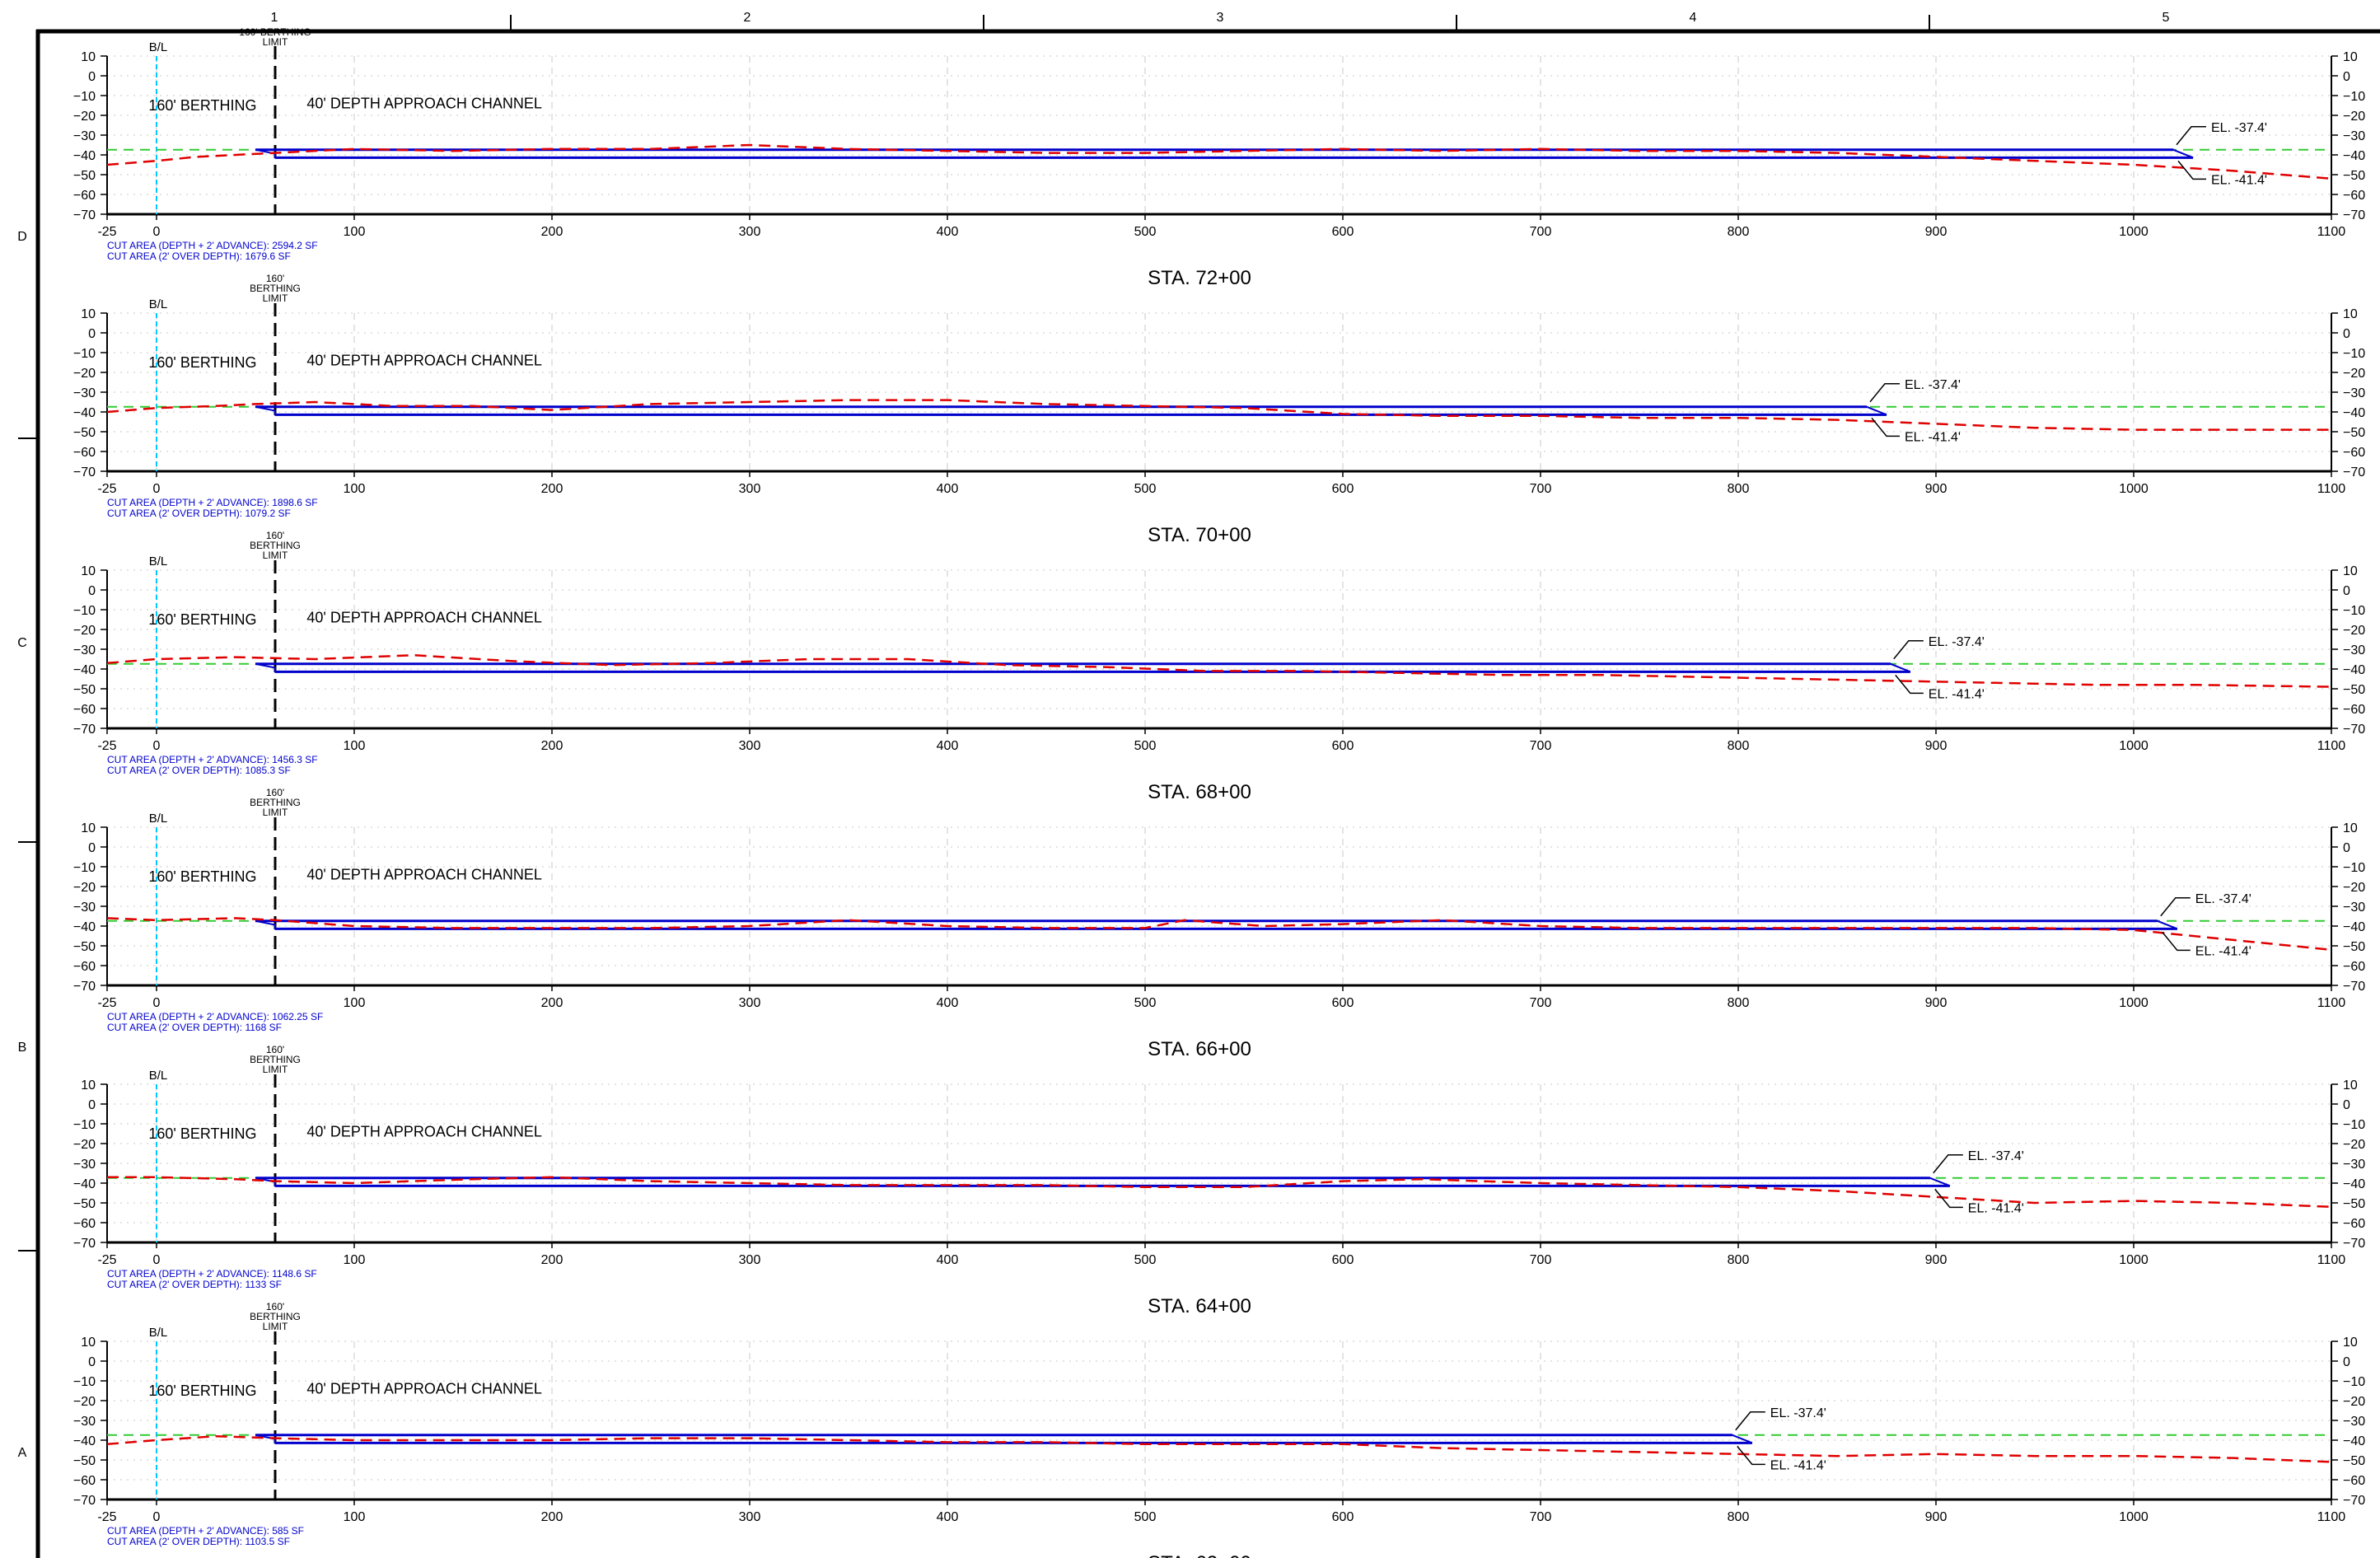 The image size is (2380, 1558). I want to click on row-label: B, so click(22, 1048).